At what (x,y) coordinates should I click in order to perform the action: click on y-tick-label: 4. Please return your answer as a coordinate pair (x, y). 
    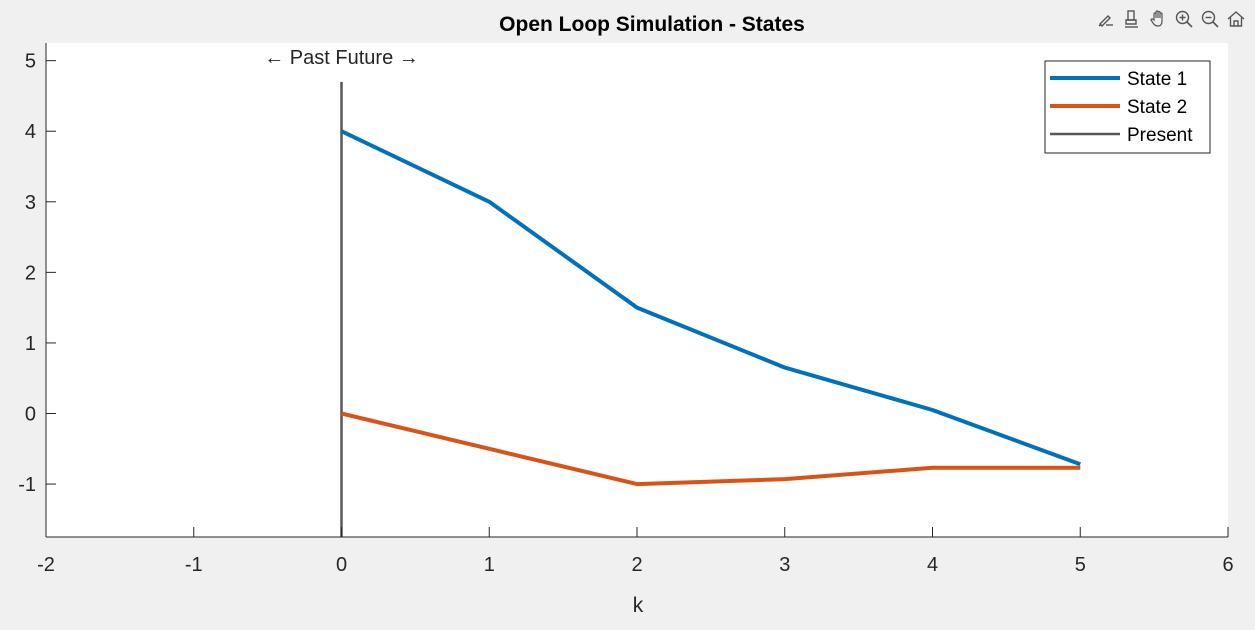
    Looking at the image, I should click on (30, 132).